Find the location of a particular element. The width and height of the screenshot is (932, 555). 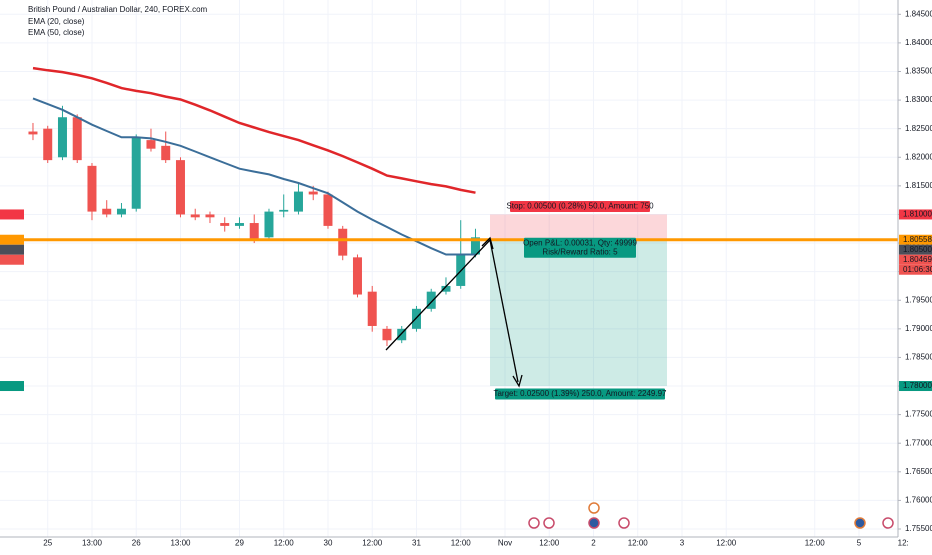

y-tick-label: 1.75500 is located at coordinates (918, 528).